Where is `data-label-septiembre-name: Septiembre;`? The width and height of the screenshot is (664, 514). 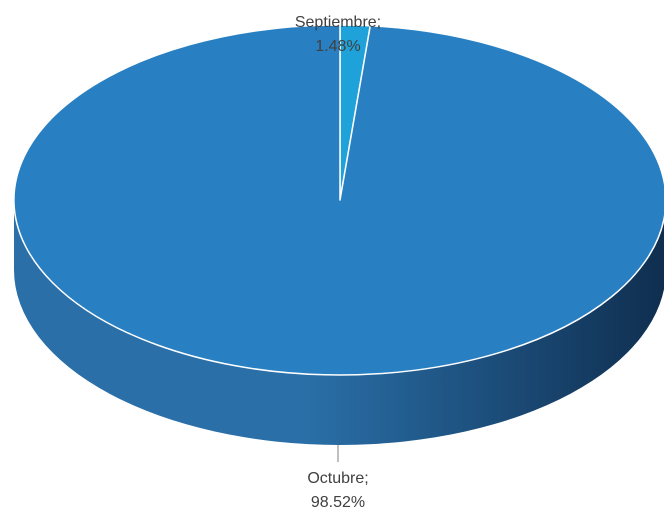 data-label-septiembre-name: Septiembre; is located at coordinates (338, 22).